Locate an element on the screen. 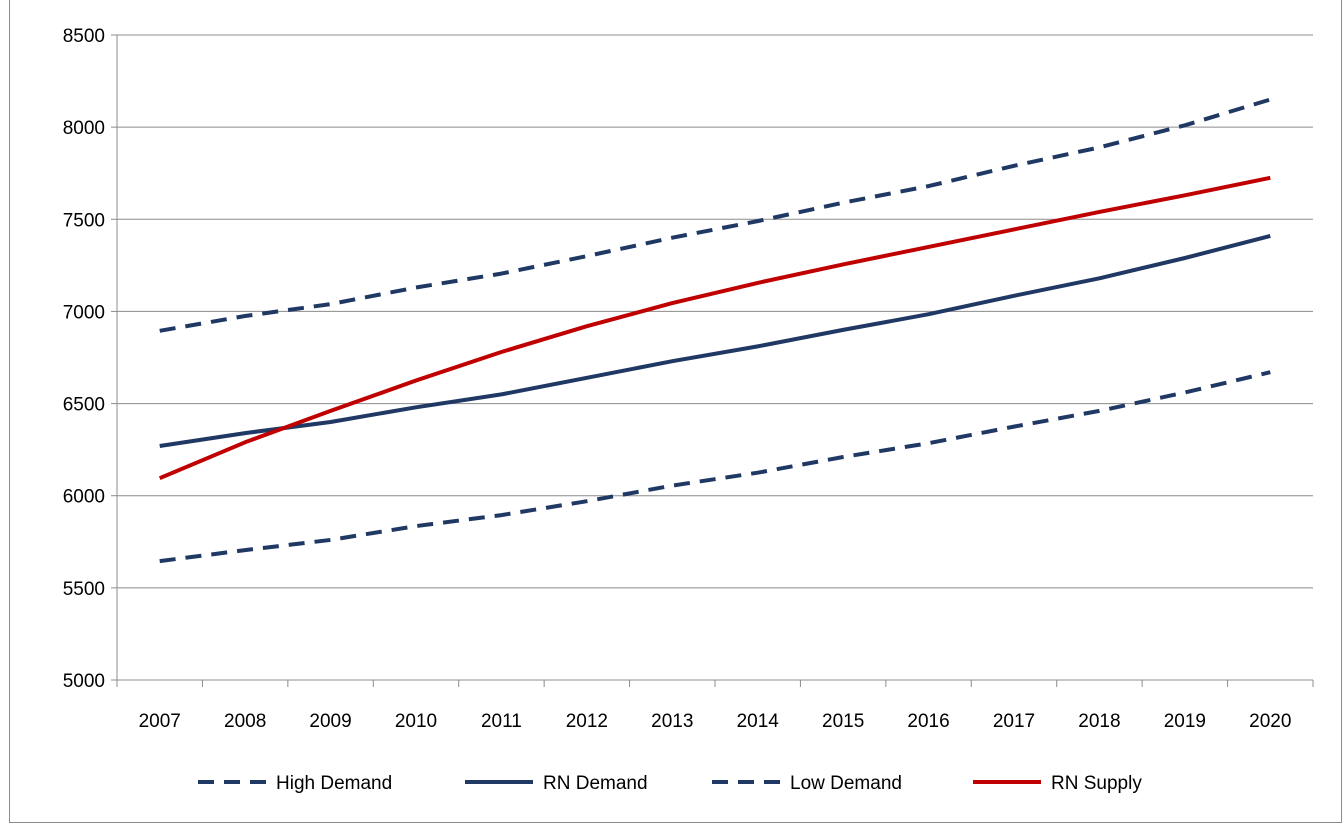  x-tick-label: 2015 is located at coordinates (843, 721).